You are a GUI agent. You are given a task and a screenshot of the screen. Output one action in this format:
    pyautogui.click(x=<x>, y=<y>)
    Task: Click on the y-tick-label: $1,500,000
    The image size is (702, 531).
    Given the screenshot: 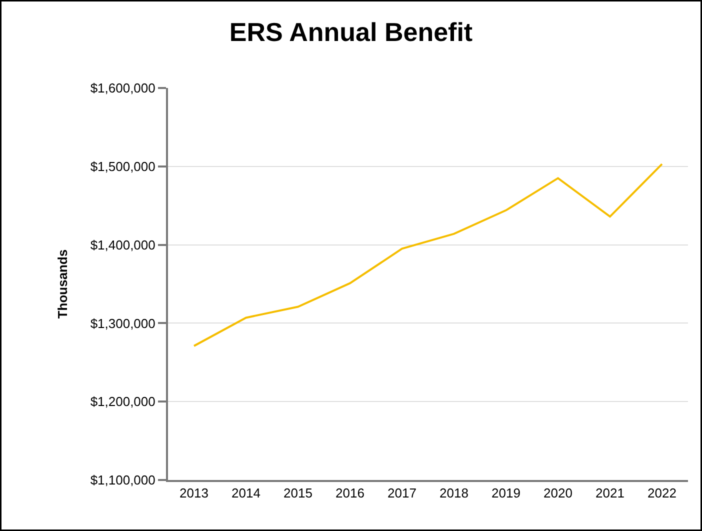 What is the action you would take?
    pyautogui.click(x=123, y=166)
    